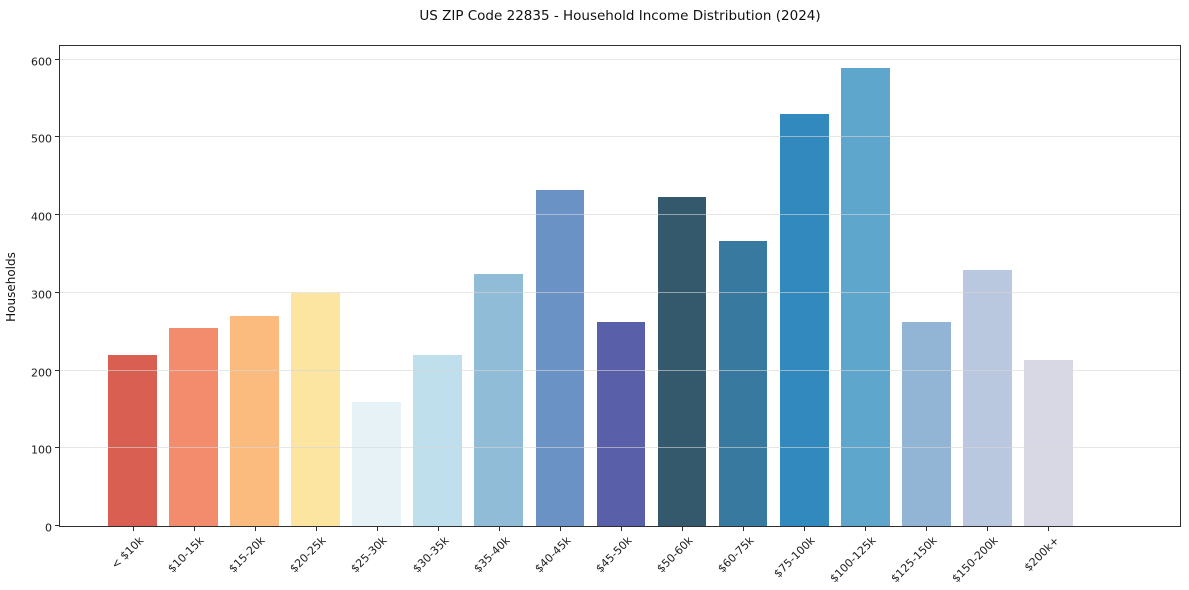  What do you see at coordinates (1041, 554) in the screenshot?
I see `x-tick-label-15: $200k+` at bounding box center [1041, 554].